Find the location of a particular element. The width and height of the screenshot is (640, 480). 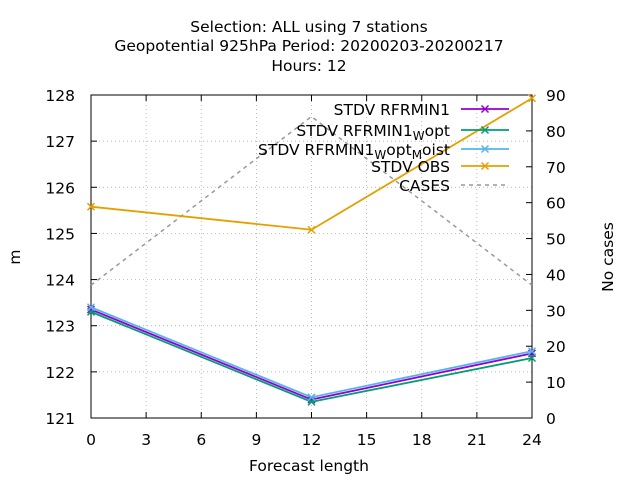

legend-label: STDV RFRMIN1WoptMoist is located at coordinates (354, 151).